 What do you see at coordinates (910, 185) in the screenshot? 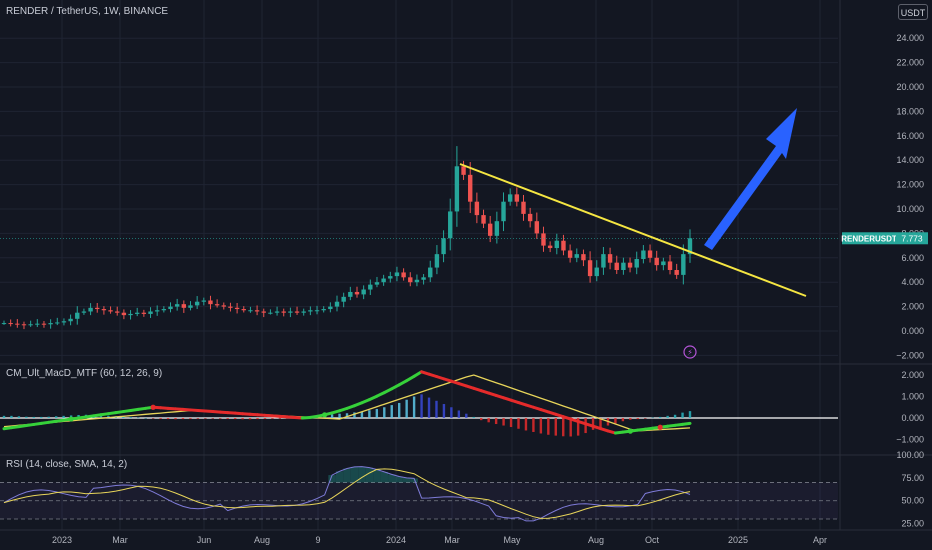
I see `price-tick-label: 12.000` at bounding box center [910, 185].